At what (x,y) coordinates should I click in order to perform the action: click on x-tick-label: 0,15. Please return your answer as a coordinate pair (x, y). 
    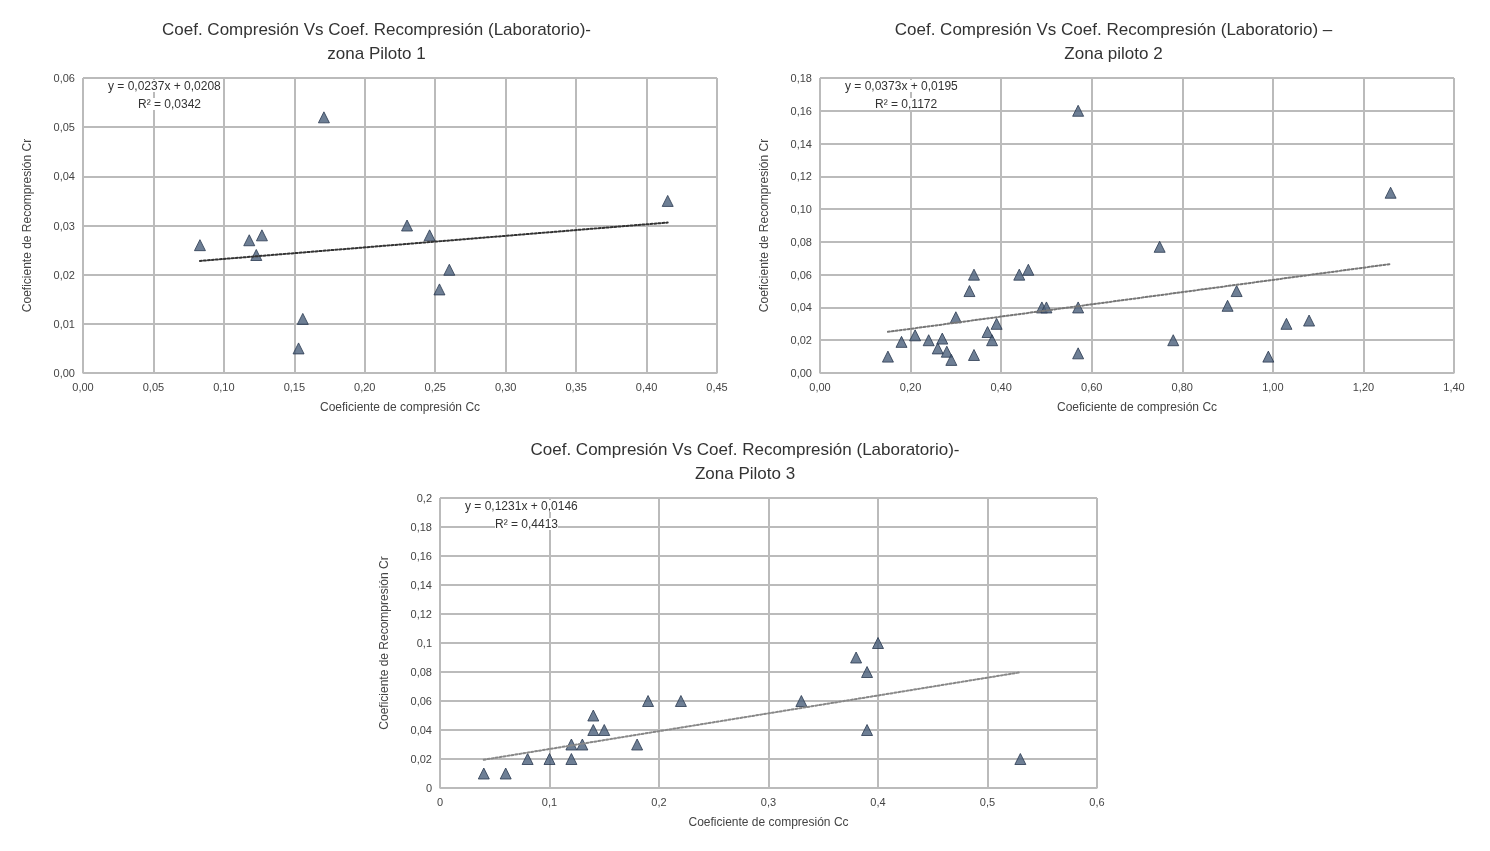
    Looking at the image, I should click on (294, 386).